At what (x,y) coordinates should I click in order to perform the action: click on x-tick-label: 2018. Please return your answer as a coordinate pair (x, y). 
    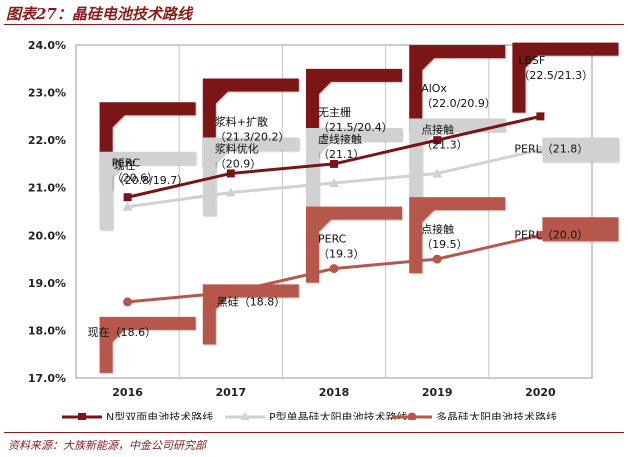
    Looking at the image, I should click on (334, 392).